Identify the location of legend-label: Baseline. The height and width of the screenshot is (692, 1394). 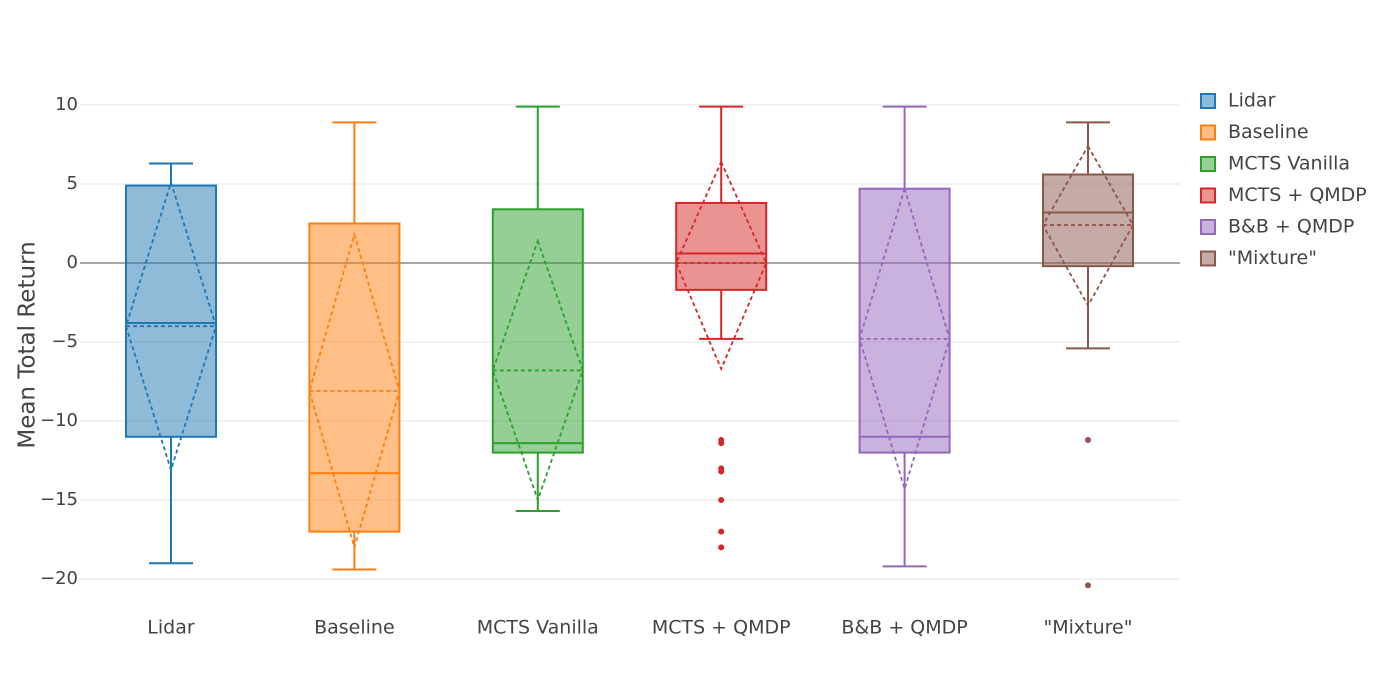
(1268, 132).